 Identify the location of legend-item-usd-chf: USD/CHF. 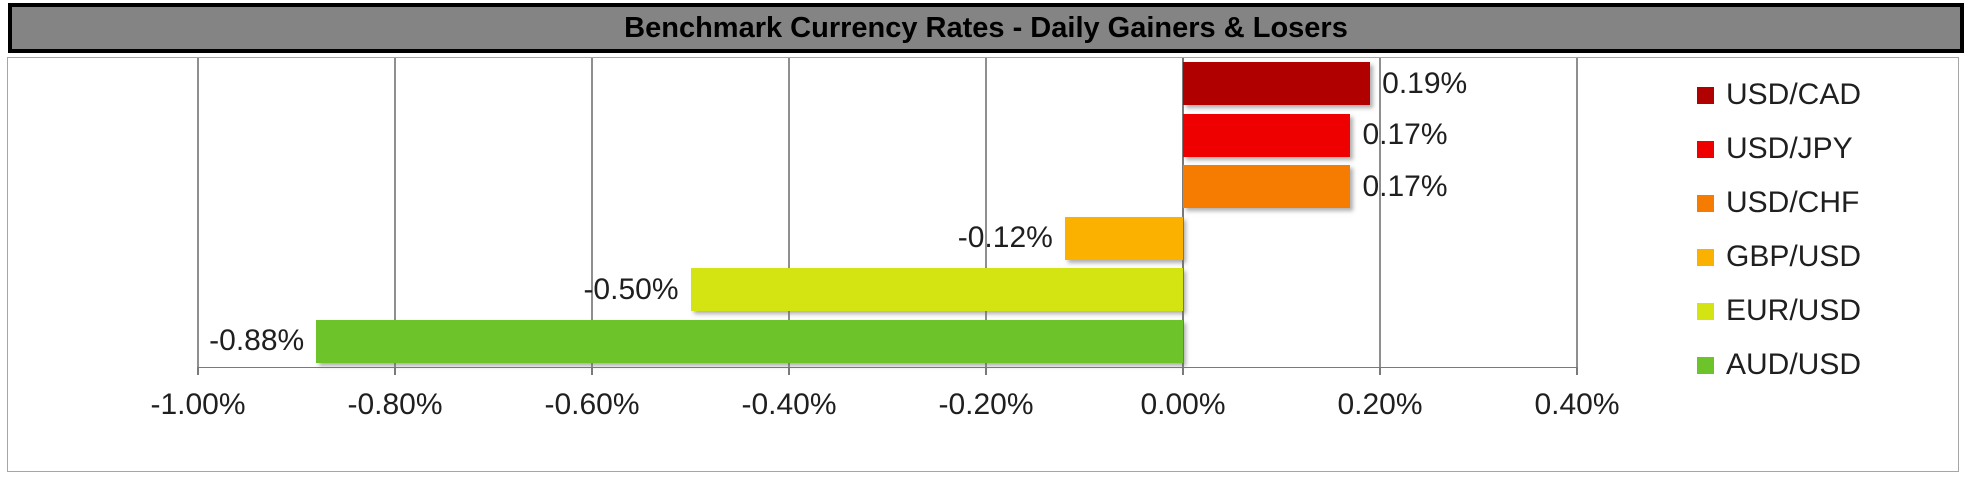
(1779, 203).